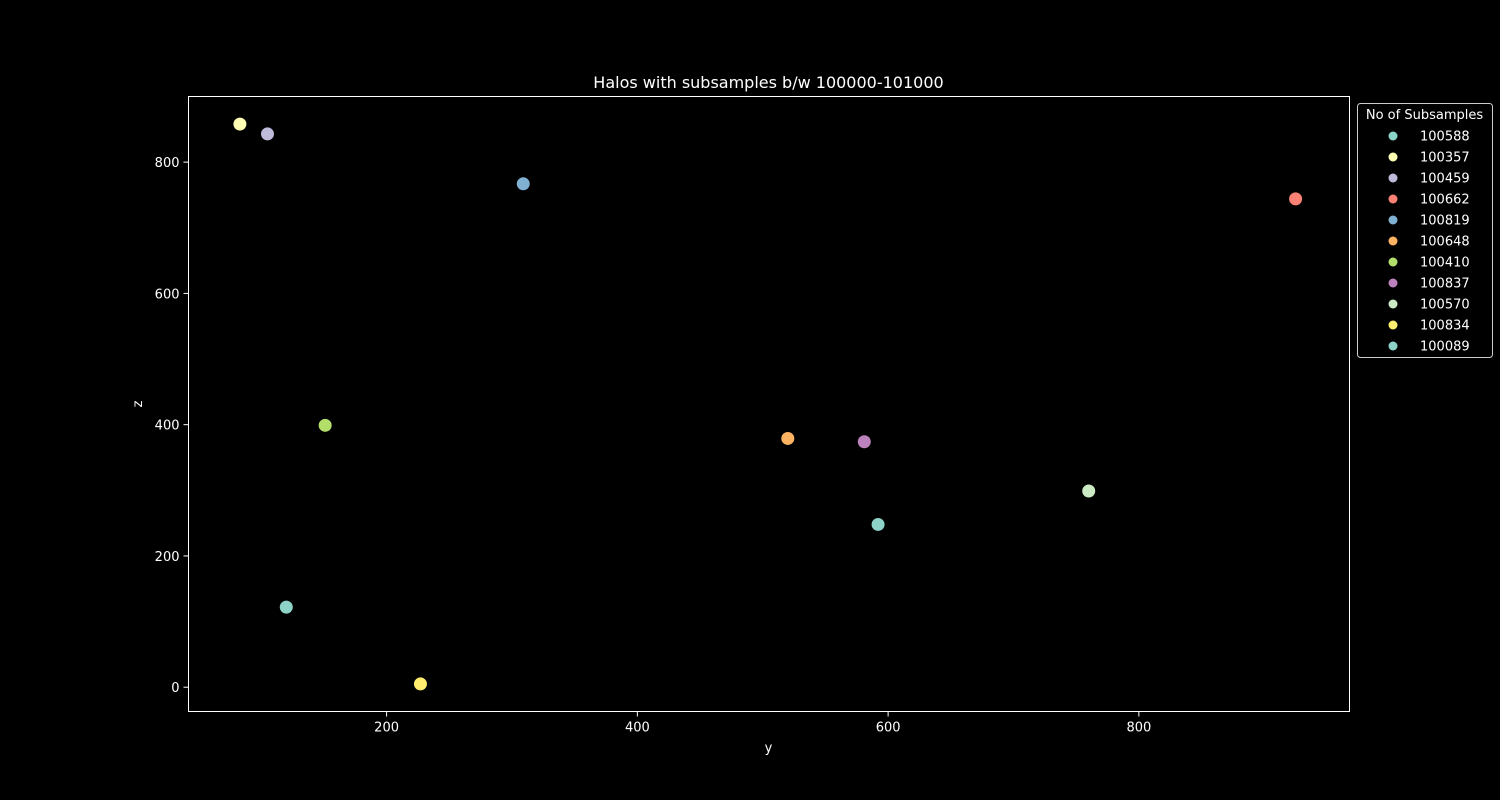  I want to click on x-tick-label: 200, so click(386, 728).